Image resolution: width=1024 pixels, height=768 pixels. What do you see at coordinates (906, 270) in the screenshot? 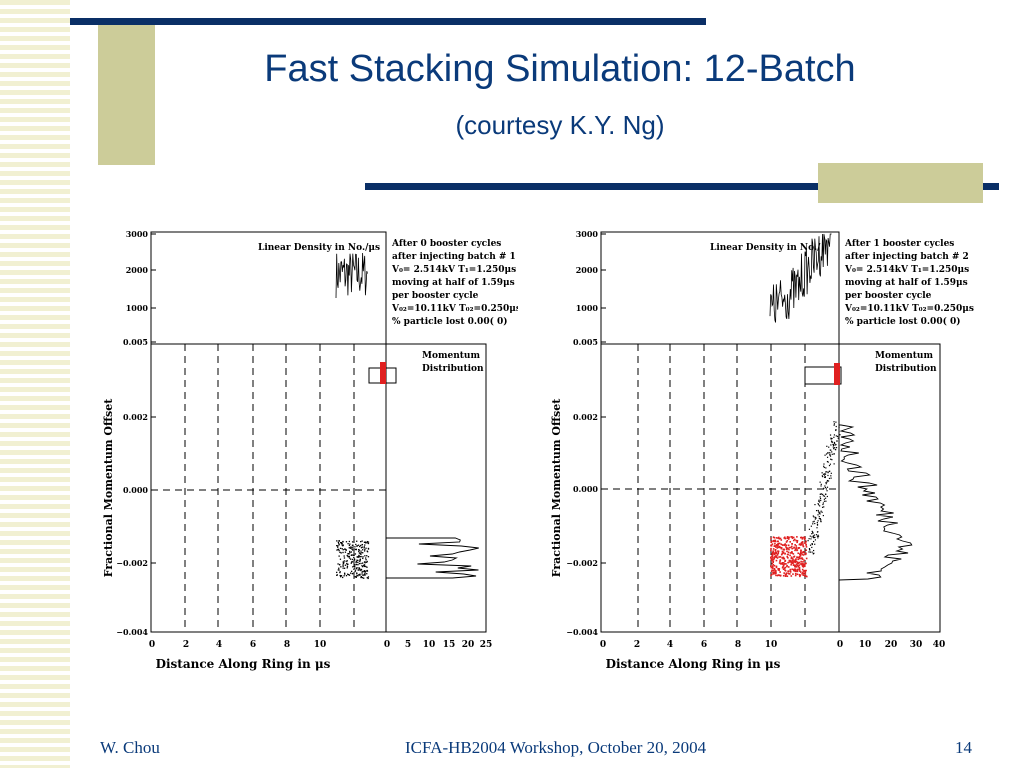
I see `simulation-info-line: V₀= 2.514kV T₁=1.250μs` at bounding box center [906, 270].